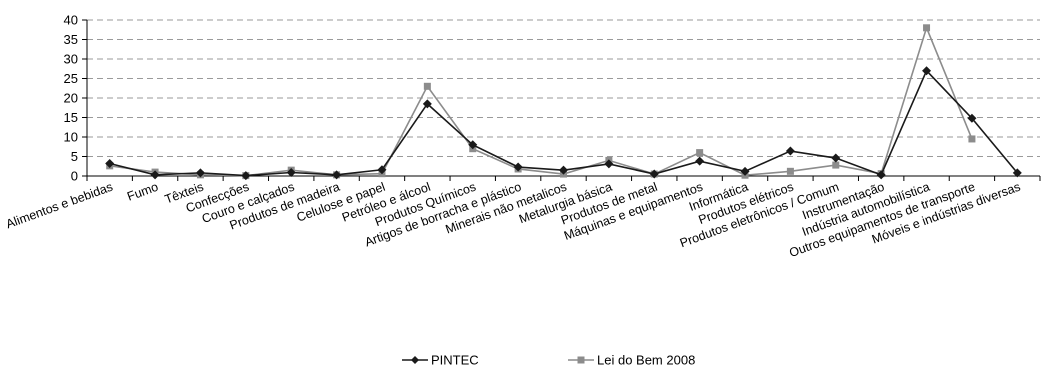 The image size is (1047, 368). What do you see at coordinates (71, 137) in the screenshot?
I see `y-tick-label: 10` at bounding box center [71, 137].